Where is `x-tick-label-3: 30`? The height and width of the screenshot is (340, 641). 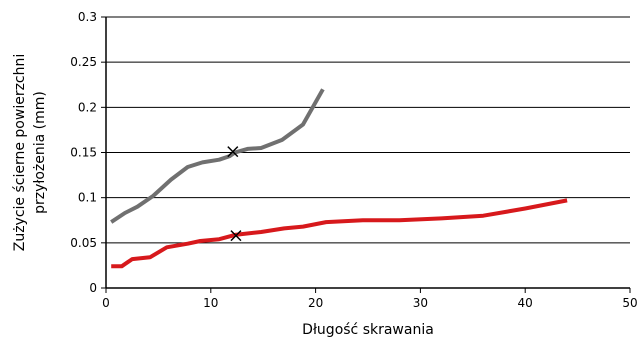 x-tick-label-3: 30 is located at coordinates (420, 303).